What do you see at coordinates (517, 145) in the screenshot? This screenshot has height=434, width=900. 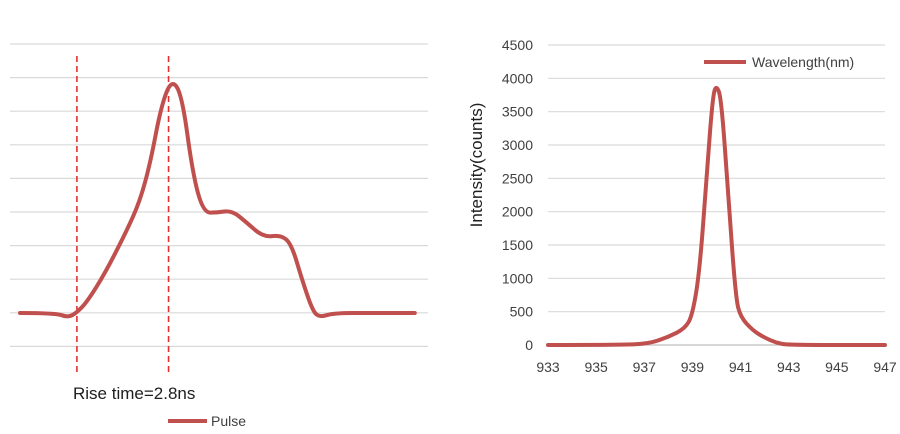 I see `y-tick-label: 3000` at bounding box center [517, 145].